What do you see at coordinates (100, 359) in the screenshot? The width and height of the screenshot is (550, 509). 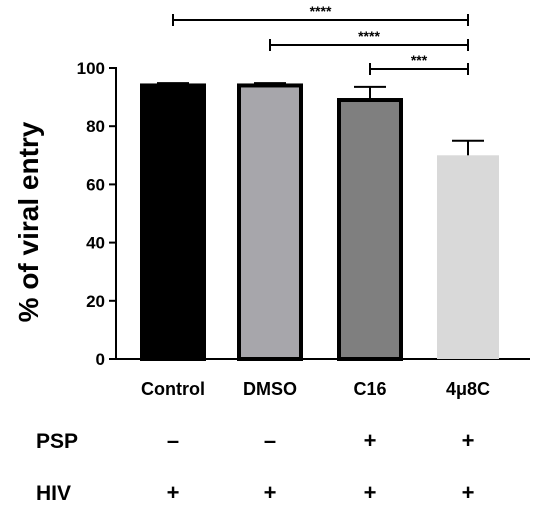 I see `y-tick-label: 0` at bounding box center [100, 359].